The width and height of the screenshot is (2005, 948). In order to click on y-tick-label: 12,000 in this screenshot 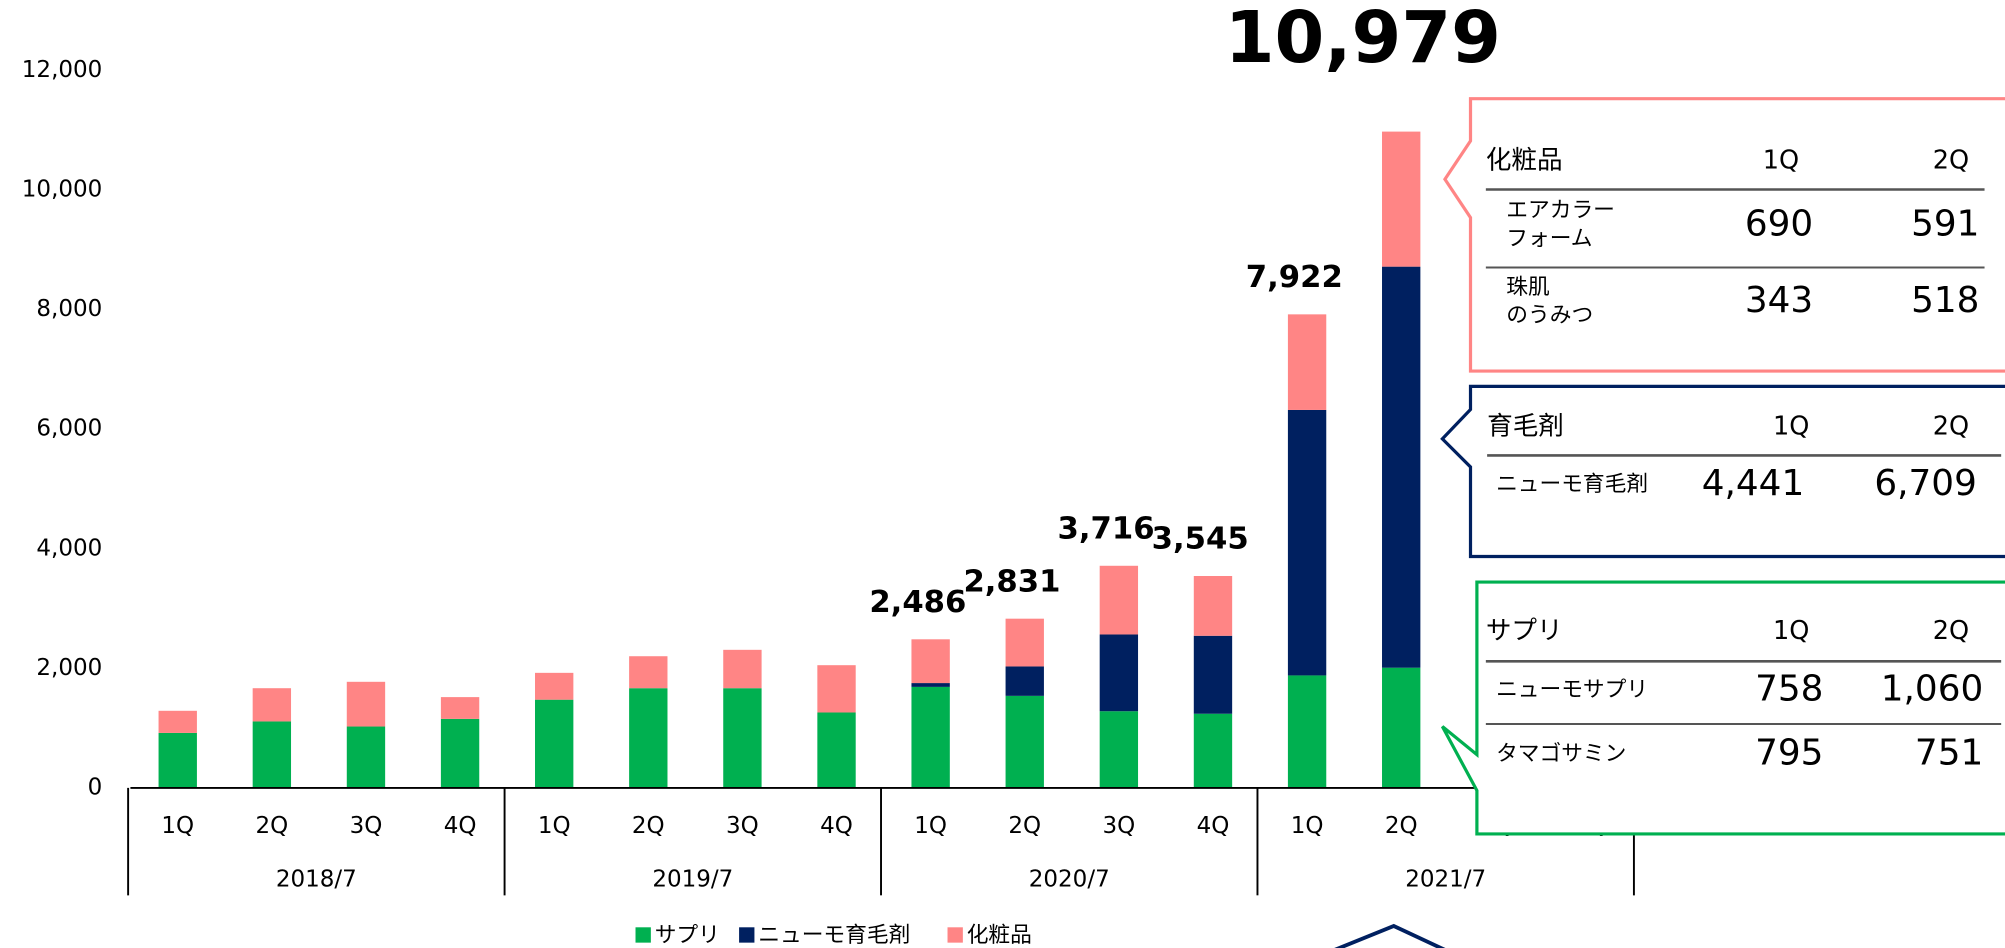, I will do `click(62, 70)`.